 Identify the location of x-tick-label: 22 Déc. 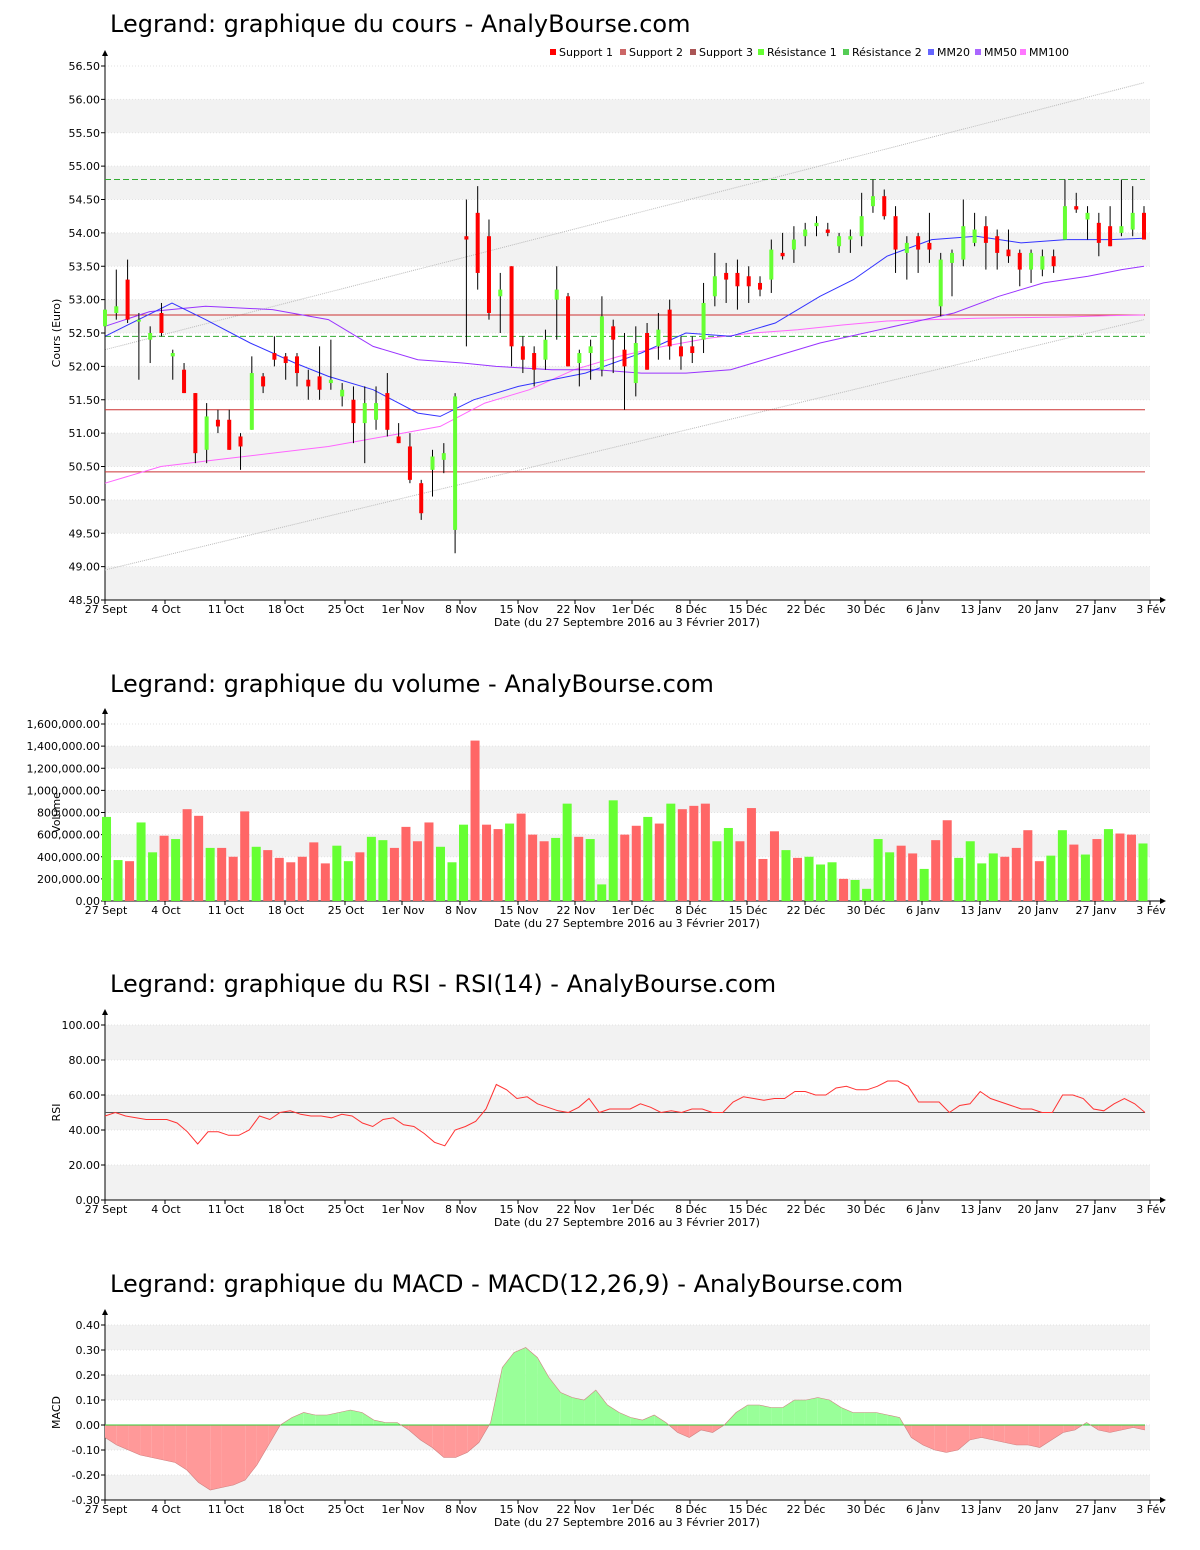
(806, 609).